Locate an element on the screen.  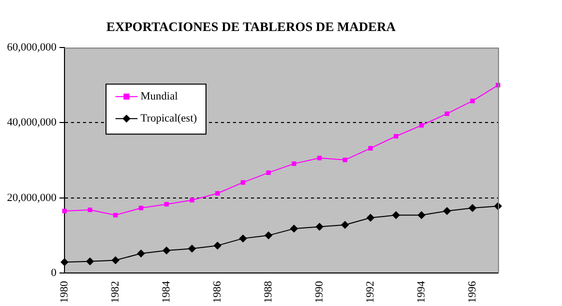
x-tick-label: 1994 is located at coordinates (421, 291).